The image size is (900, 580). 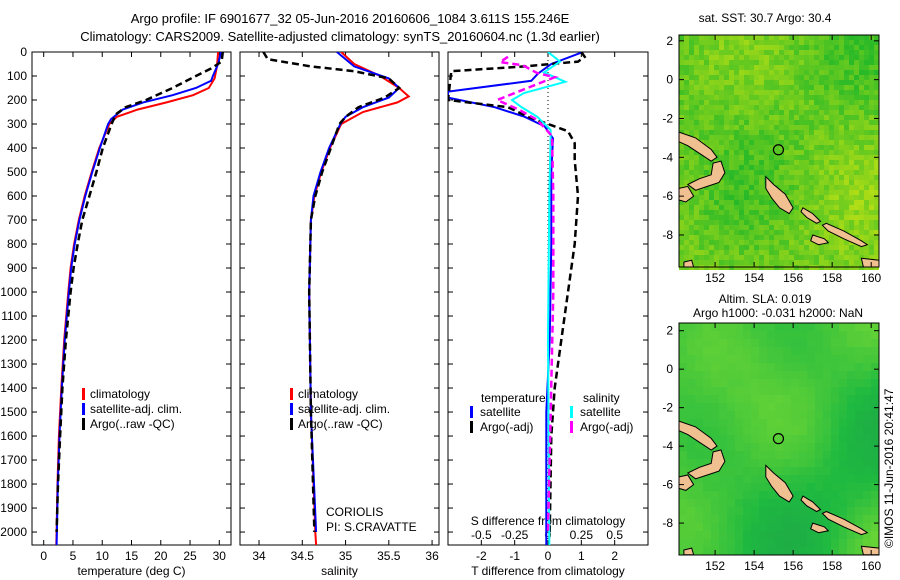 I want to click on lat-tick-label: -8, so click(x=667, y=523).